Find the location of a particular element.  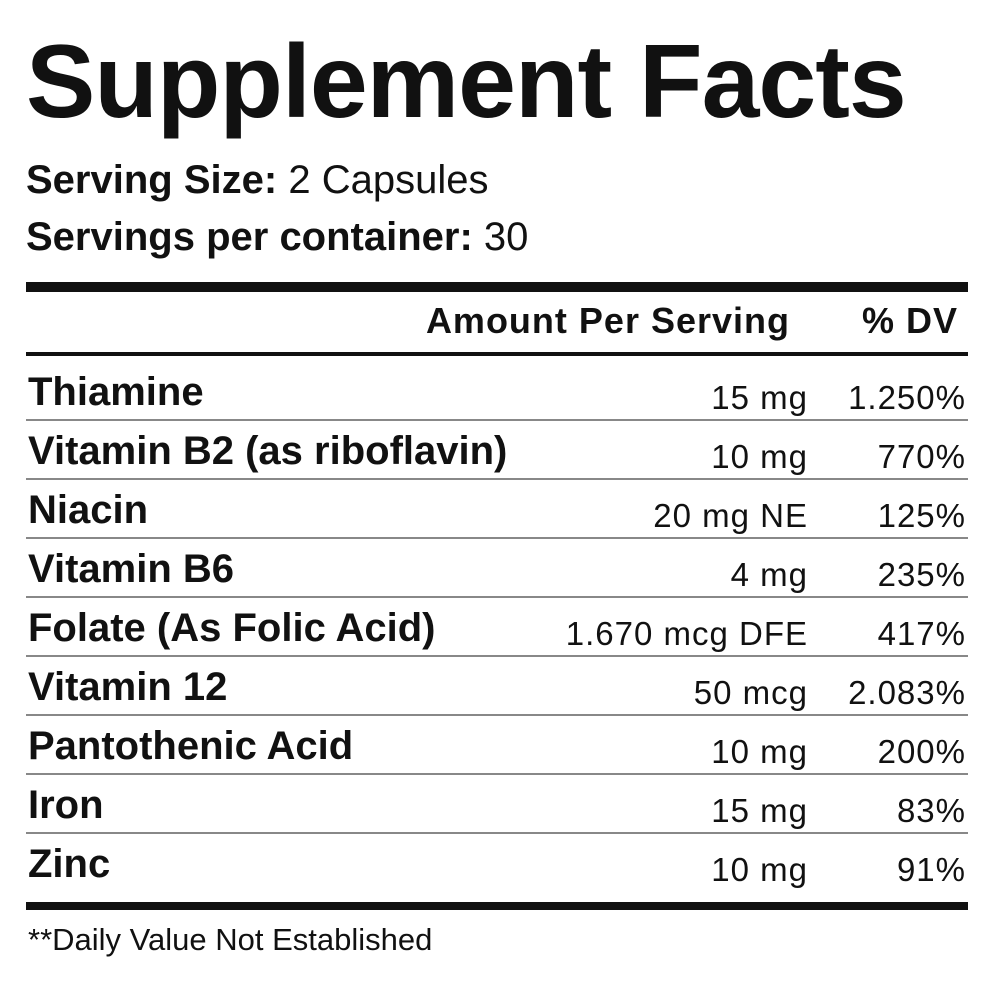

serving-size-label: Serving Size: is located at coordinates (152, 180).